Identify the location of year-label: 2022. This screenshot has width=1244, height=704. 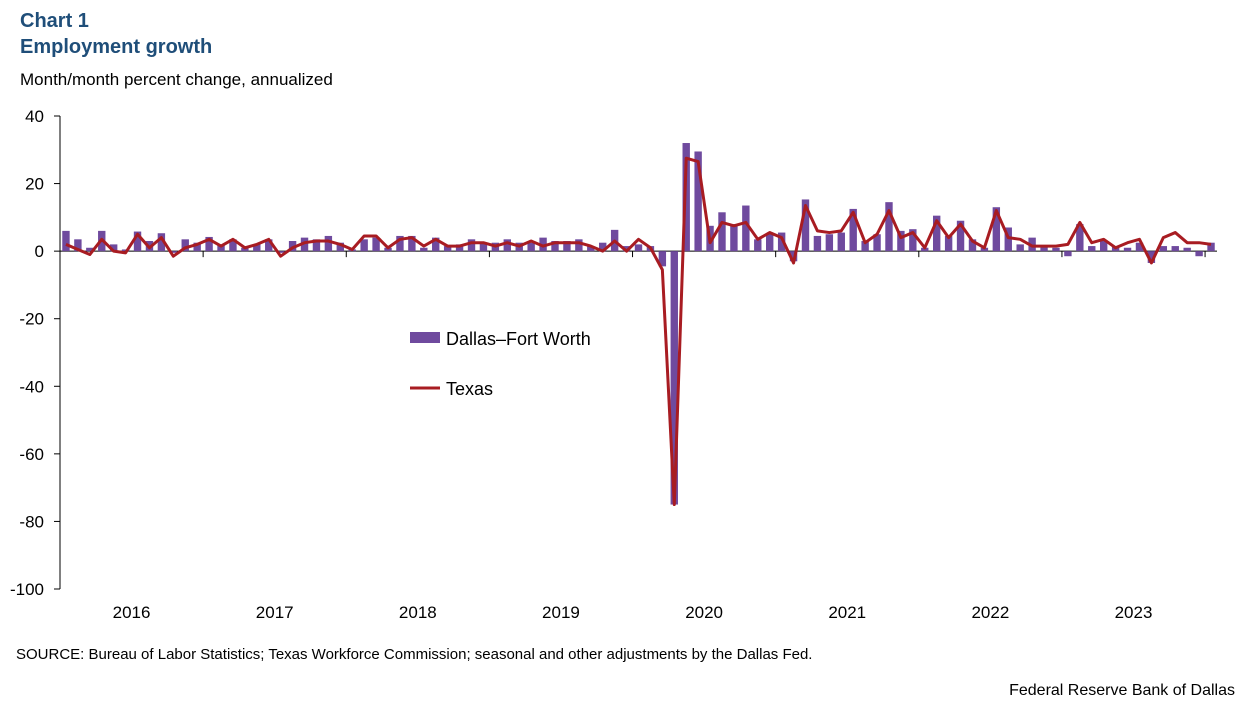
(990, 612).